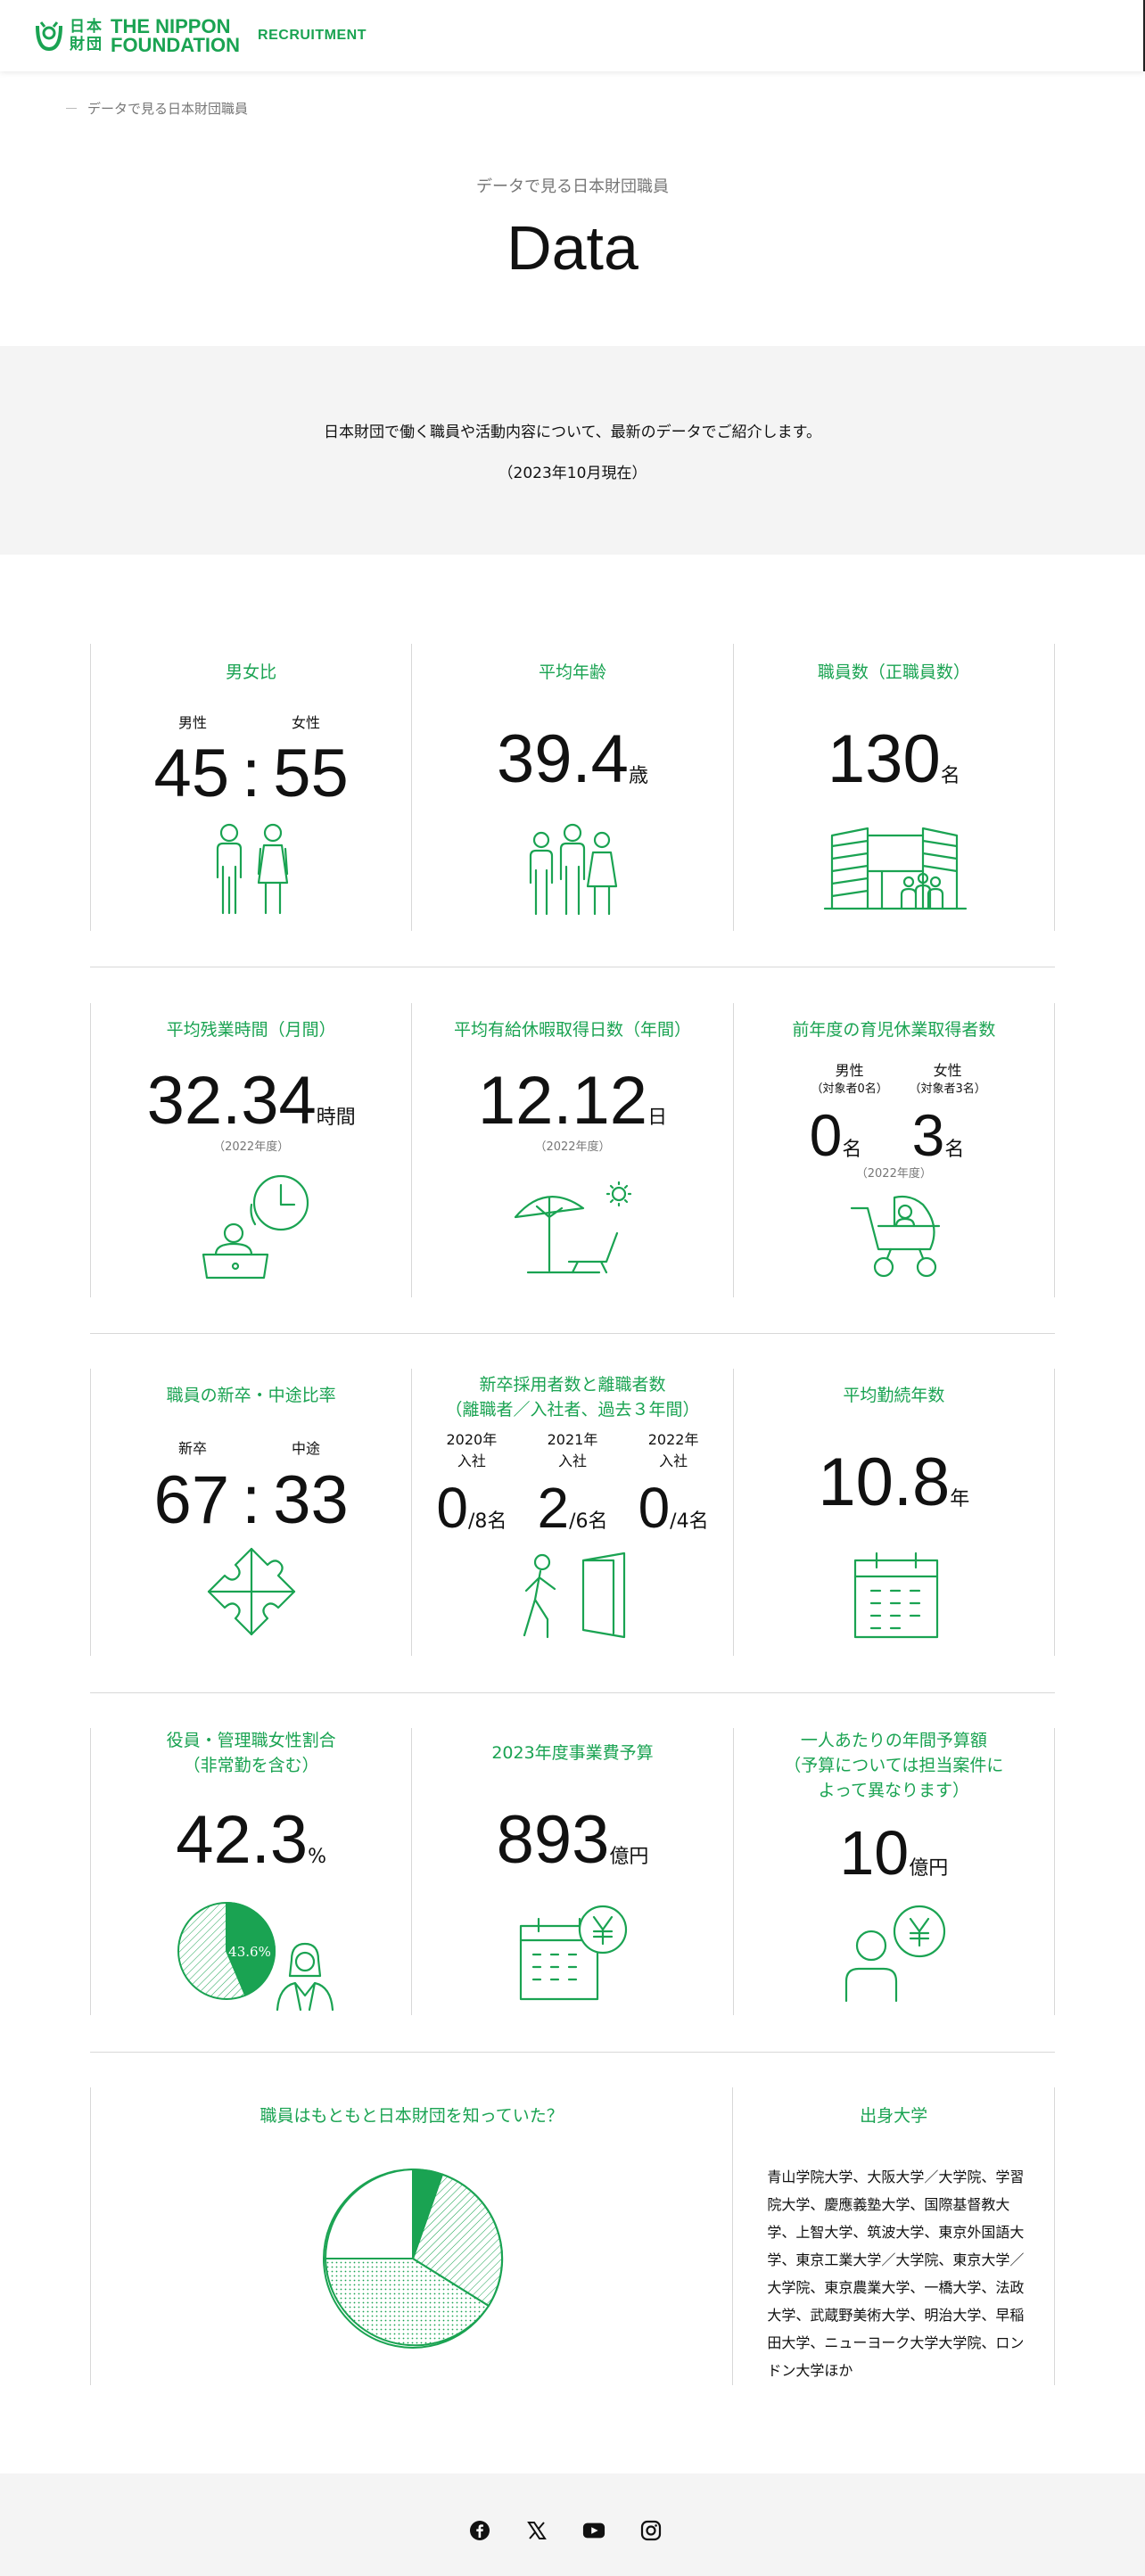 This screenshot has height=2576, width=1145. I want to click on stat-title: 2023年度事業費予算, so click(572, 1753).